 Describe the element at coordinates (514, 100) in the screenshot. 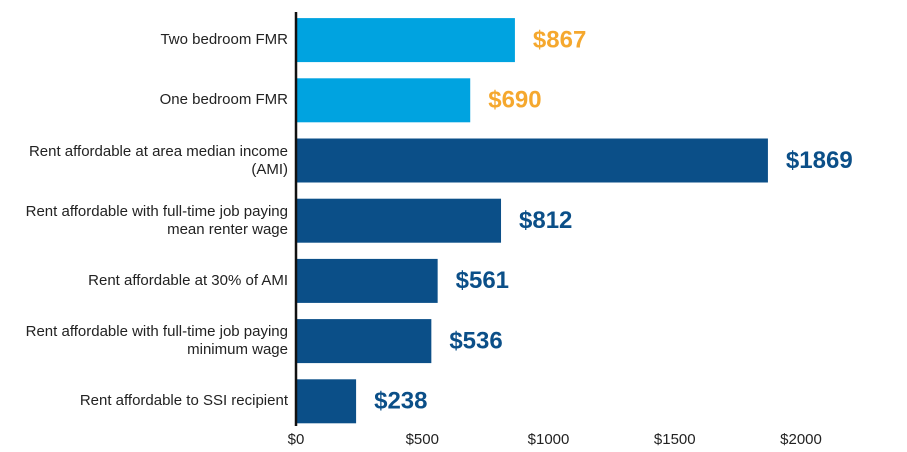

I see `value-label: $690` at that location.